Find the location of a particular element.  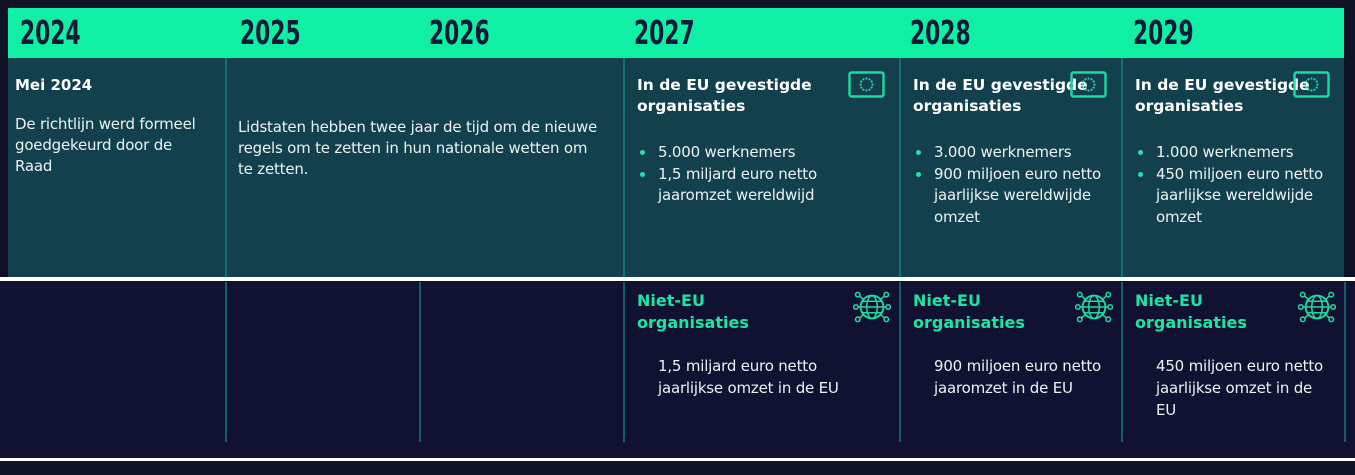

requirement-bullet: 3.000 werknemers is located at coordinates (1017, 153).